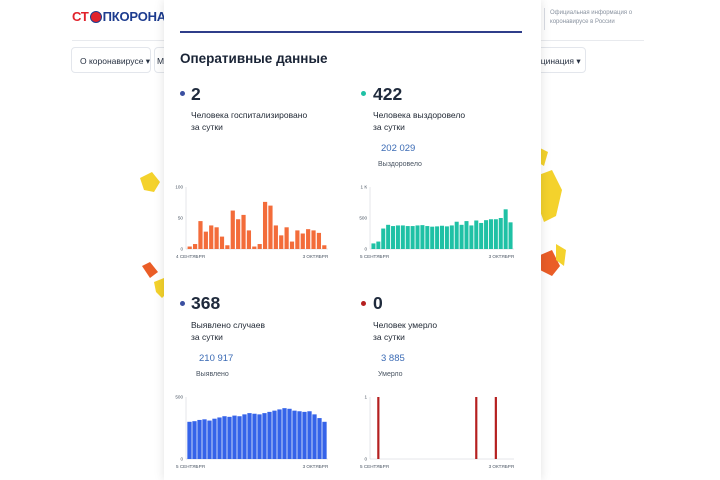  Describe the element at coordinates (111, 60) in the screenshot. I see `nav-about-coronavirus: О коронавирусе ▾` at that location.